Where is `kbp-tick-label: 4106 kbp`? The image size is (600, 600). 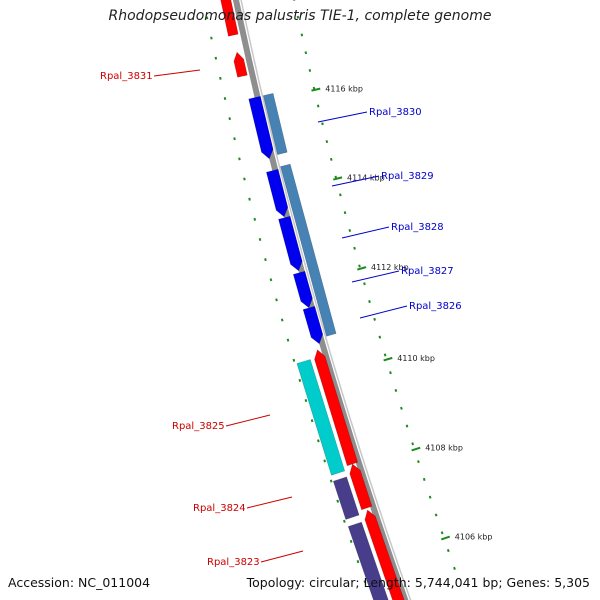
kbp-tick-label: 4106 kbp is located at coordinates (474, 537).